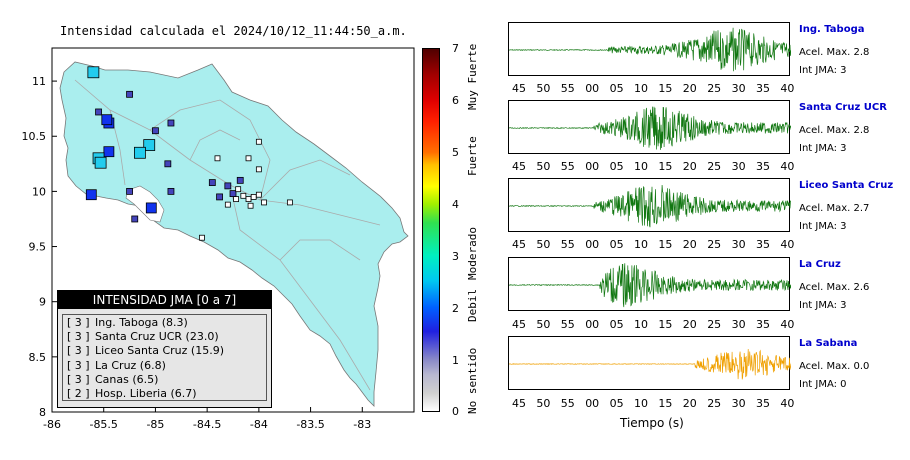  Describe the element at coordinates (652, 423) in the screenshot. I see `time-axis-label: Tiempo (s)` at that location.